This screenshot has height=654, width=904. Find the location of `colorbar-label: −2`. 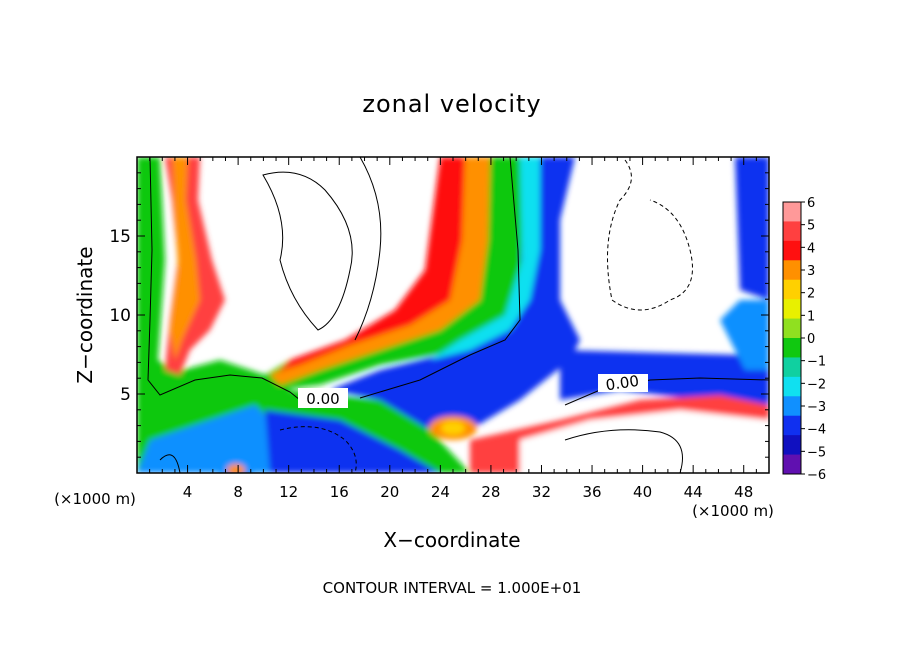

colorbar-label: −2 is located at coordinates (816, 384).